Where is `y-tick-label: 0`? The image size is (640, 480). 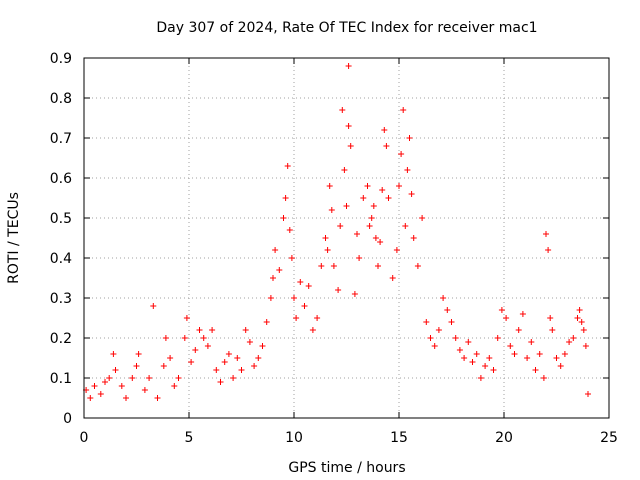
y-tick-label: 0 is located at coordinates (67, 419).